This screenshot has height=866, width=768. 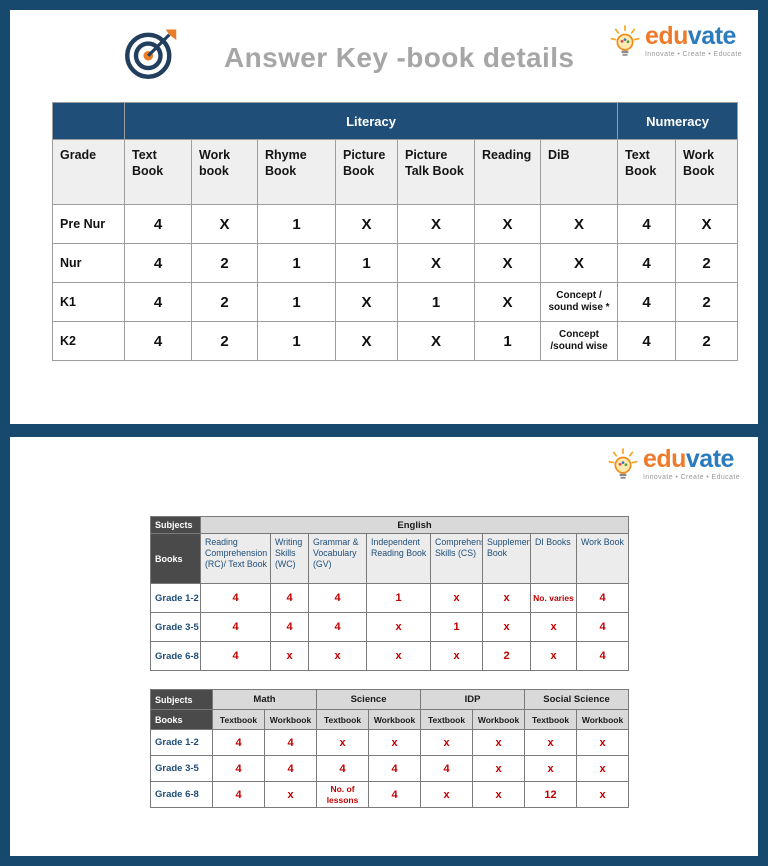 What do you see at coordinates (371, 121) in the screenshot?
I see `literacy-group-header: Literacy` at bounding box center [371, 121].